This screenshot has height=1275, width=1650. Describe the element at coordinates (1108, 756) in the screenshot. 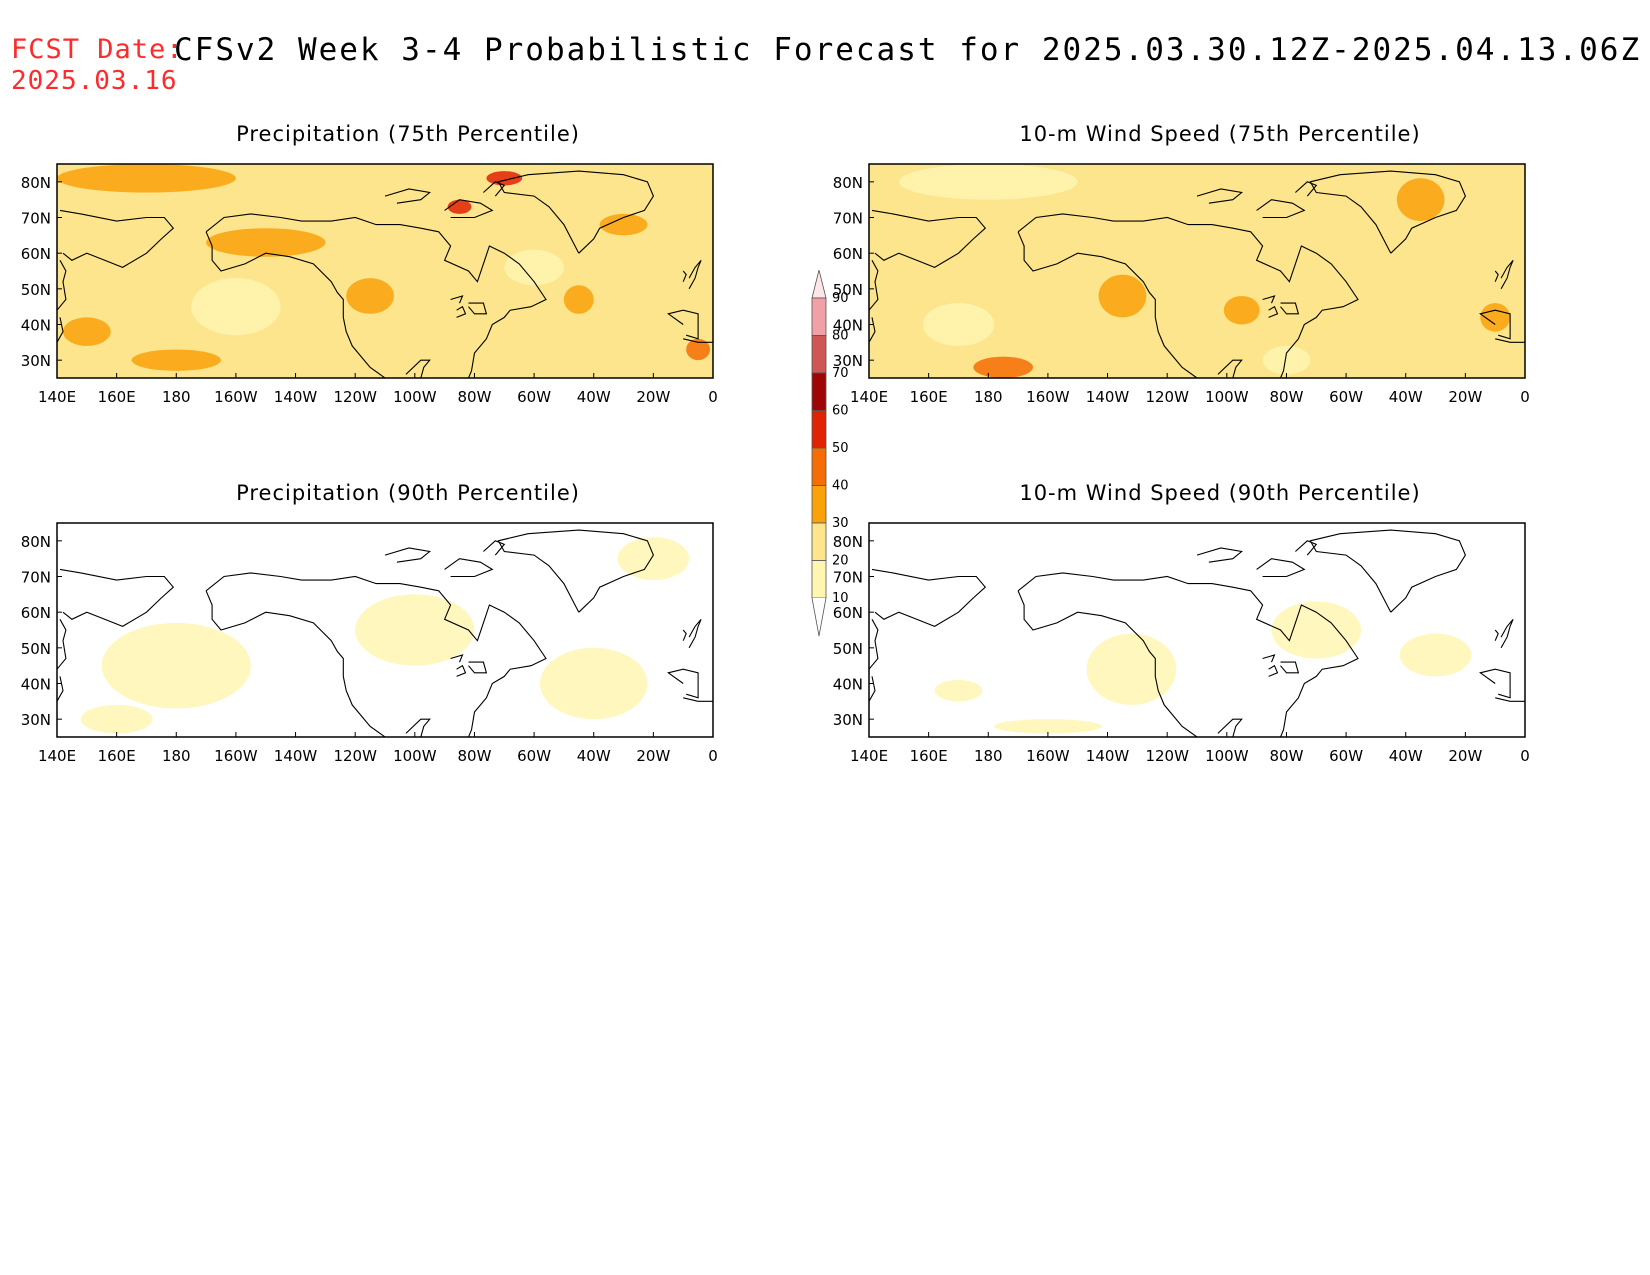

I see `lon-tick-label: 140W` at that location.